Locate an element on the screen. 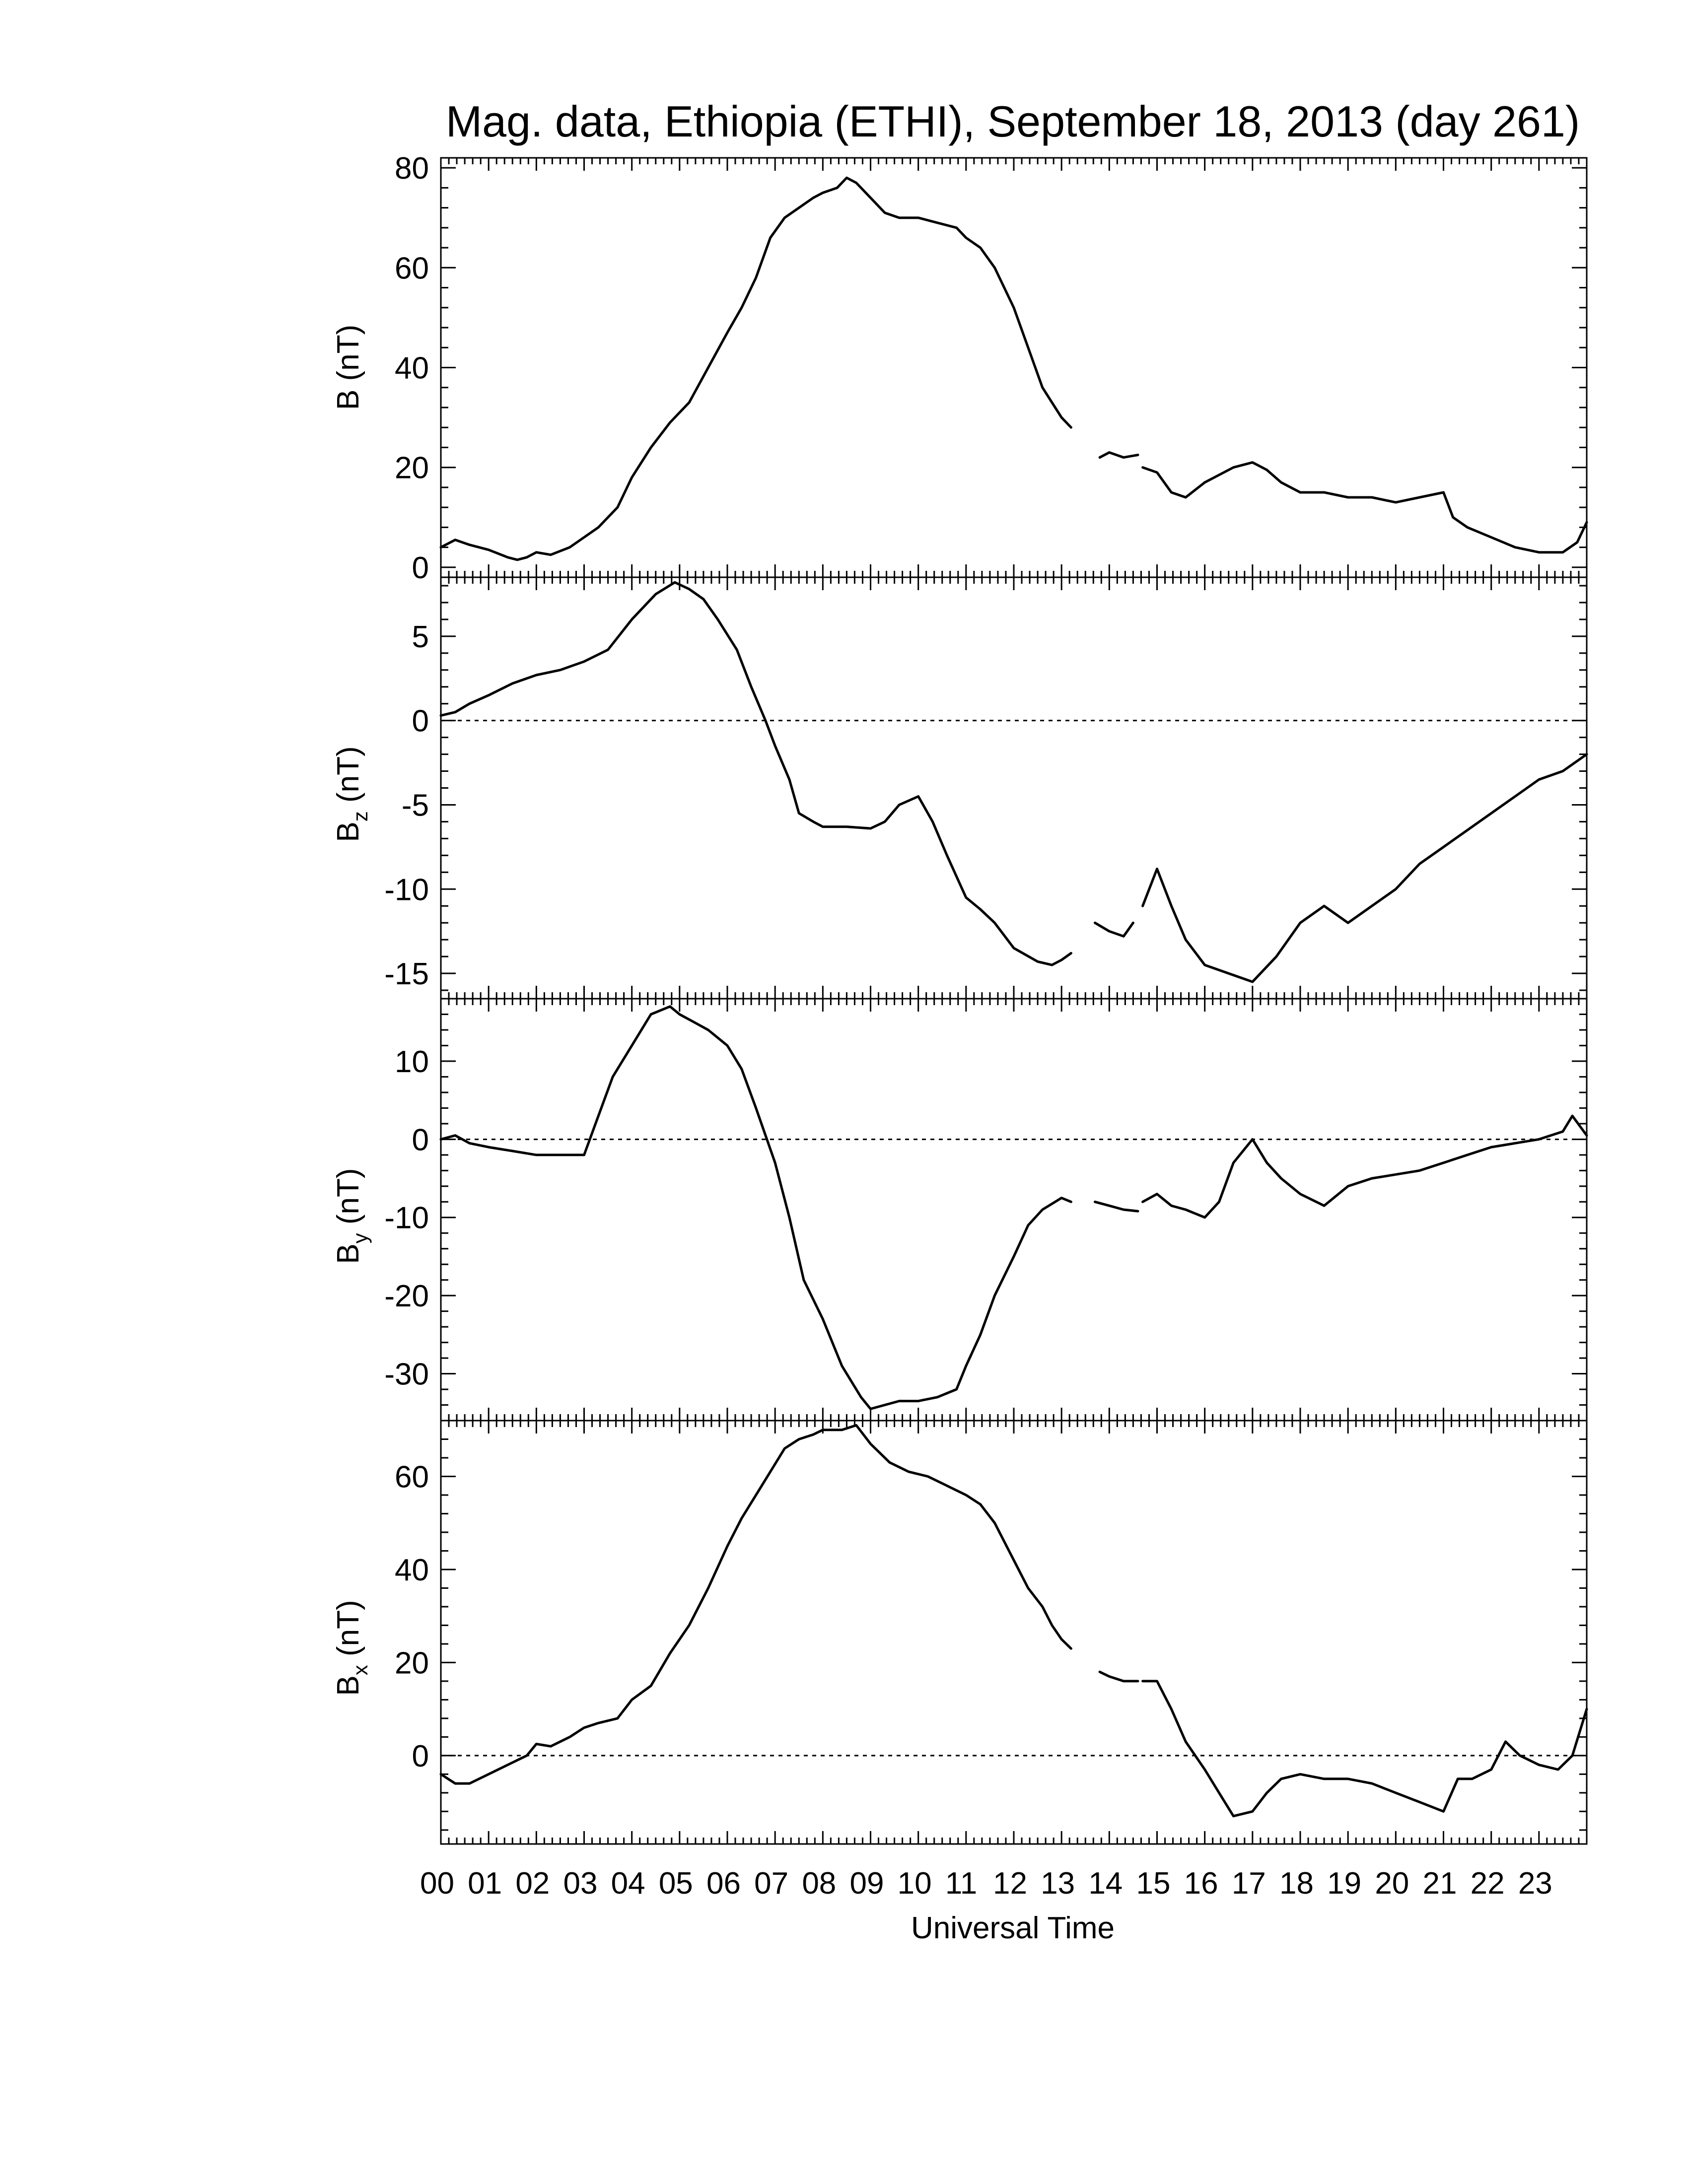  y-tick-label-Bz: -15 is located at coordinates (406, 974).